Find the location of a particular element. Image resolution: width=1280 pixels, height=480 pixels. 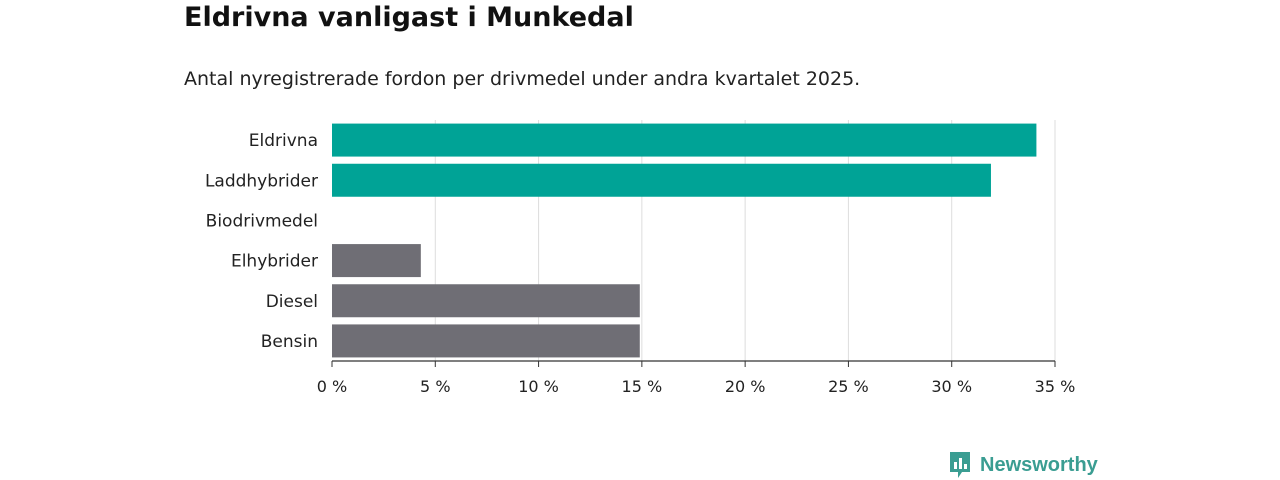

x-tick-label: 5 % is located at coordinates (435, 386).